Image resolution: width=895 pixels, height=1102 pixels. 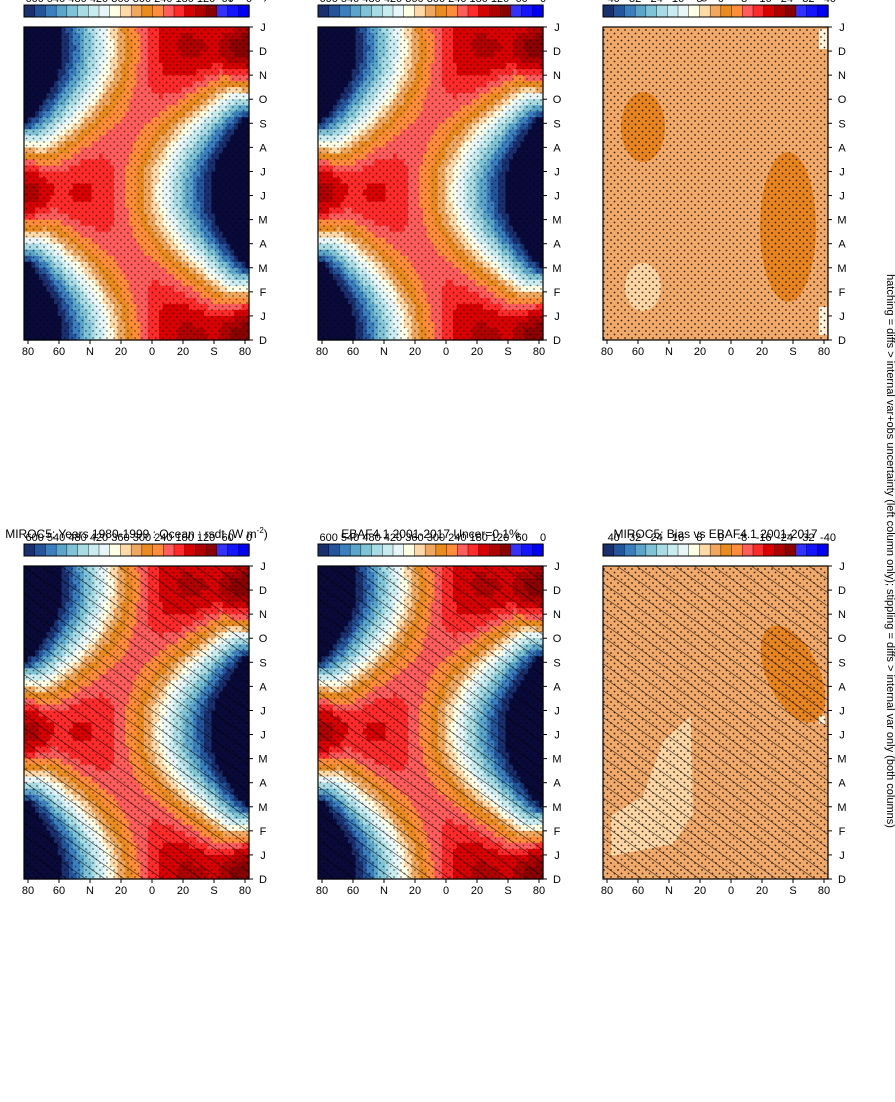 What do you see at coordinates (678, 2) in the screenshot?
I see `colorbar-tick-label: 16` at bounding box center [678, 2].